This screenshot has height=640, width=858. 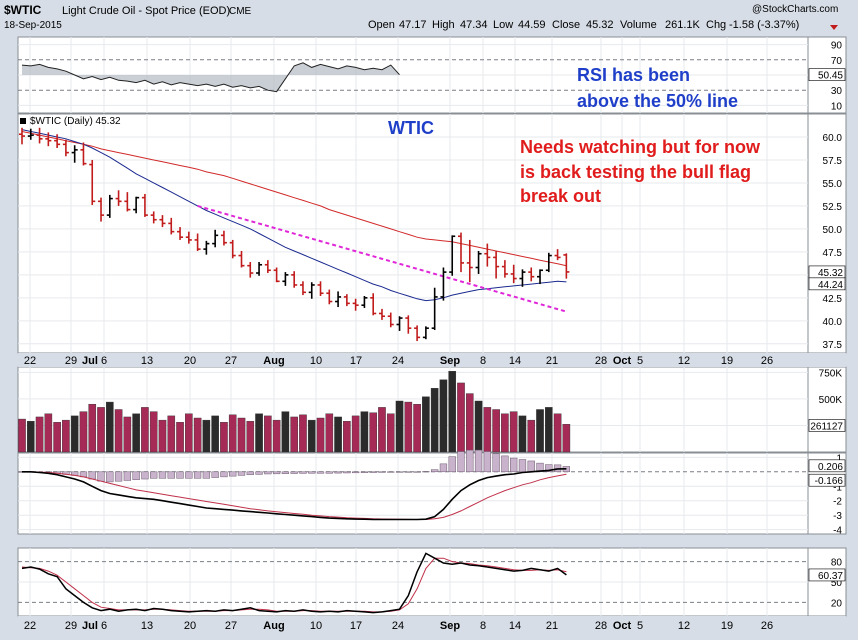 I want to click on panel-volume, so click(x=413, y=409).